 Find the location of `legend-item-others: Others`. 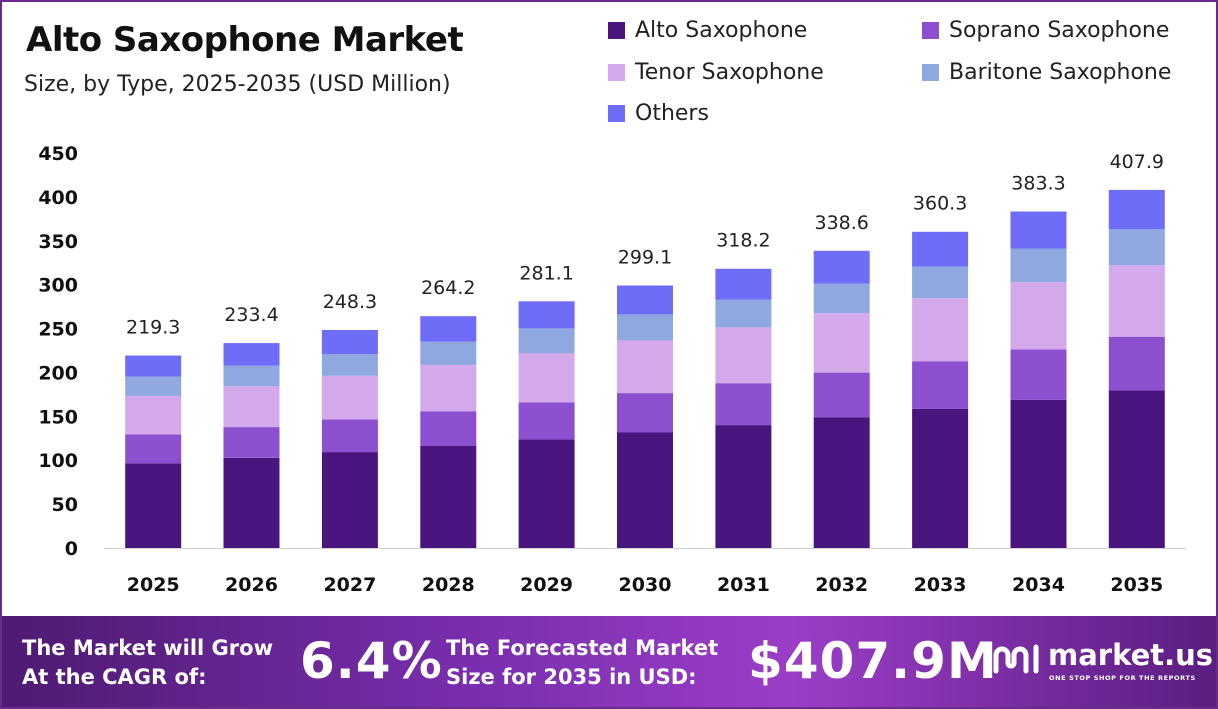

legend-item-others: Others is located at coordinates (658, 113).